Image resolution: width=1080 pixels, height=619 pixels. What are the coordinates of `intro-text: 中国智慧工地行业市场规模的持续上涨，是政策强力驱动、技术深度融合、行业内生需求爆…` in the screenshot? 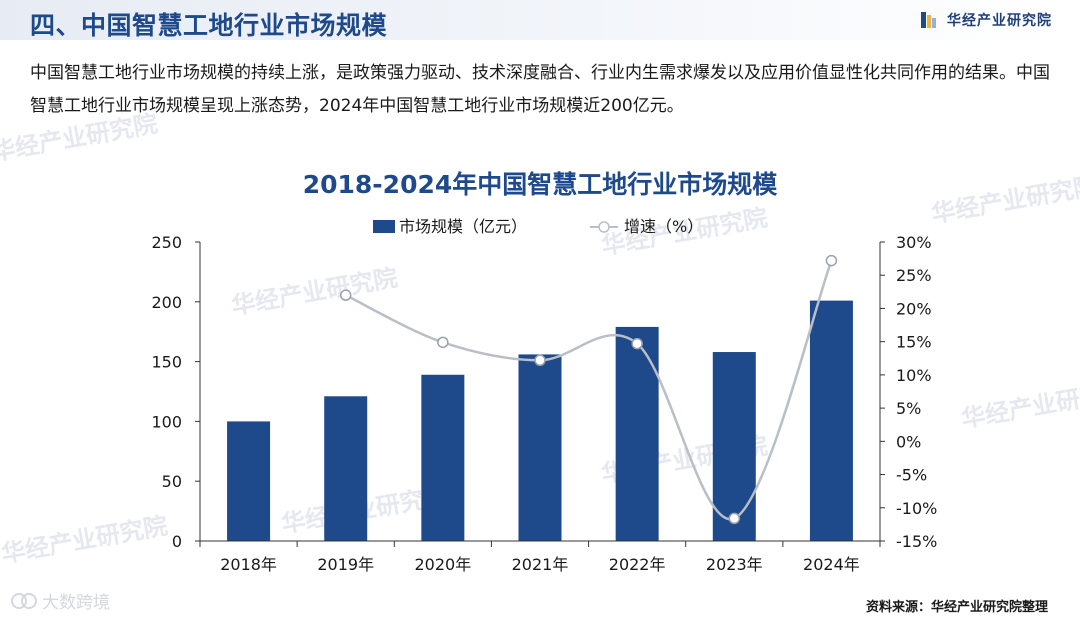 It's located at (542, 90).